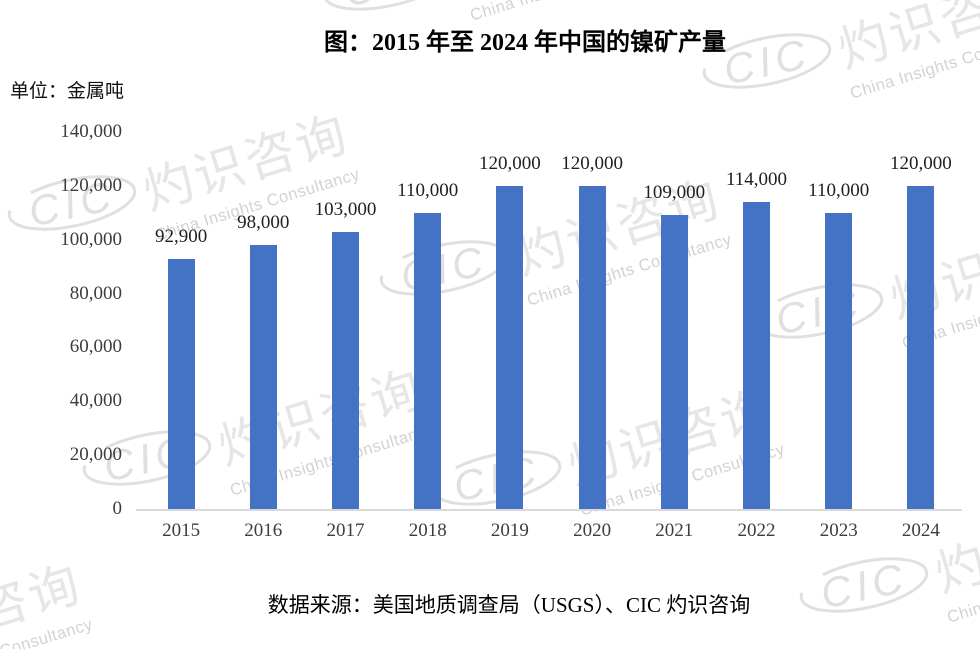 This screenshot has width=980, height=649. What do you see at coordinates (95, 455) in the screenshot?
I see `y-tick-label-20000: 20,000` at bounding box center [95, 455].